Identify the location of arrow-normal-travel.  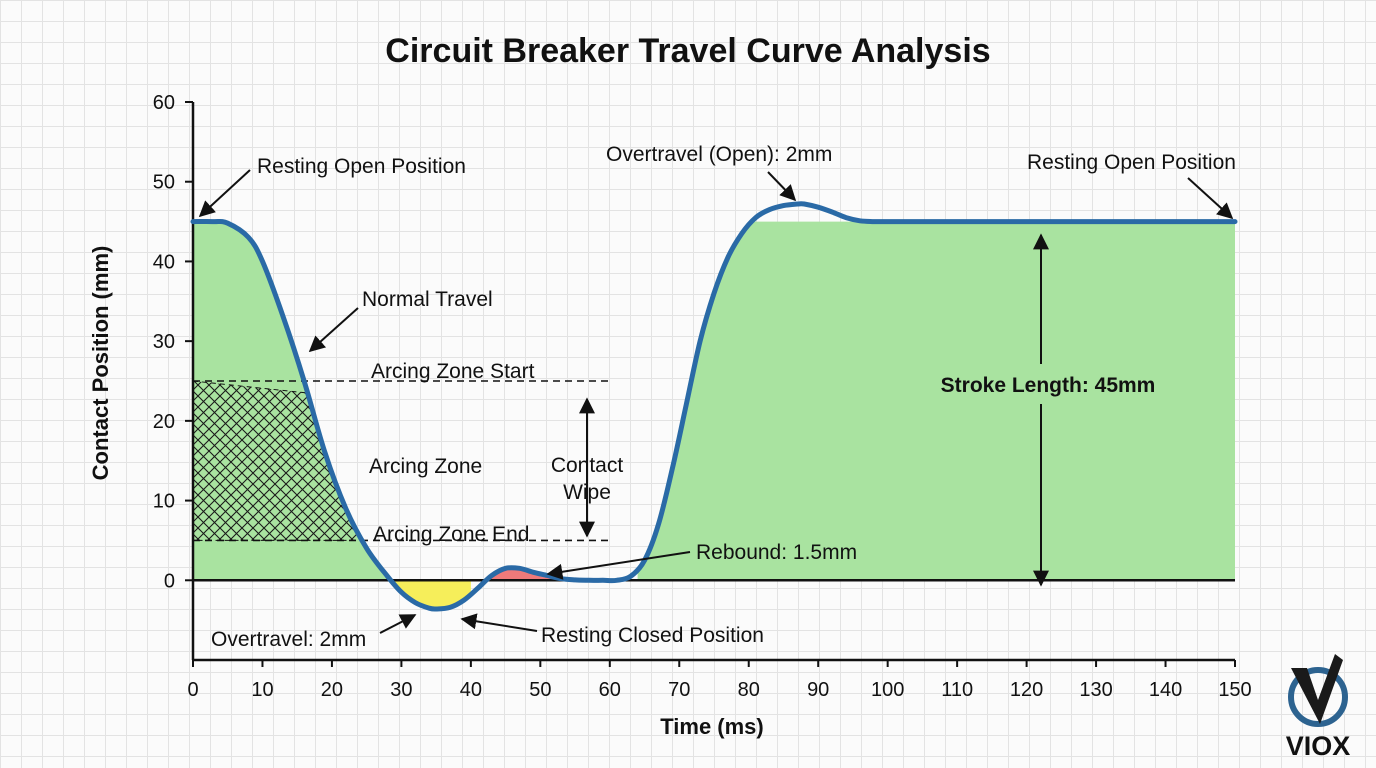
(333, 330).